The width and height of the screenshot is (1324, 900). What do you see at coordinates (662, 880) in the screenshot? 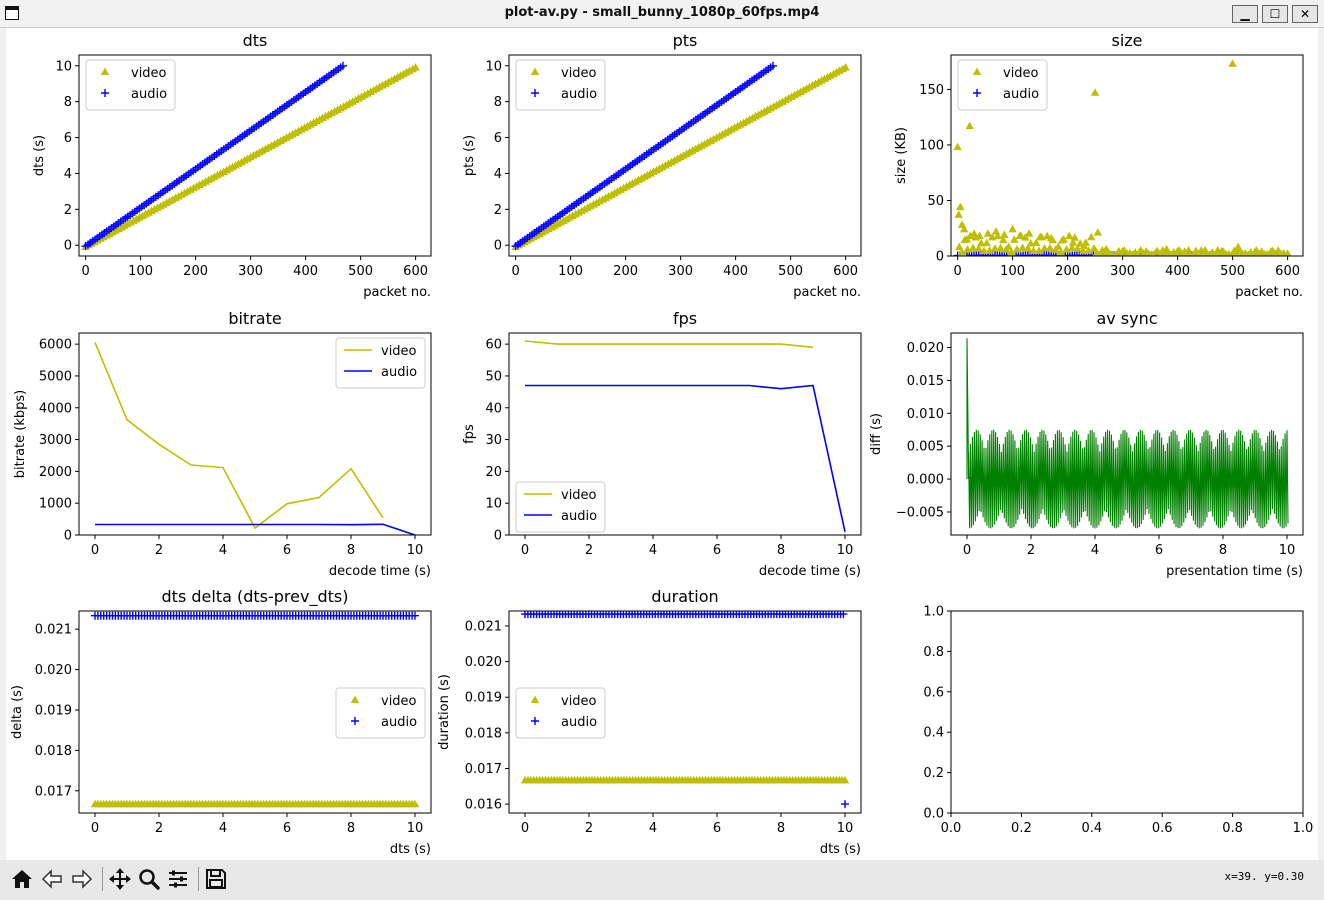
I see `navigation-toolbar: x=39. y=0.30` at bounding box center [662, 880].